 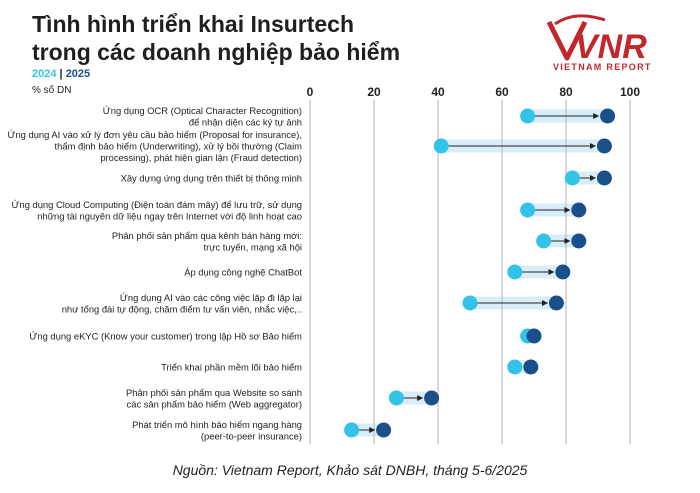 I want to click on tick-label-60: 60, so click(x=502, y=92).